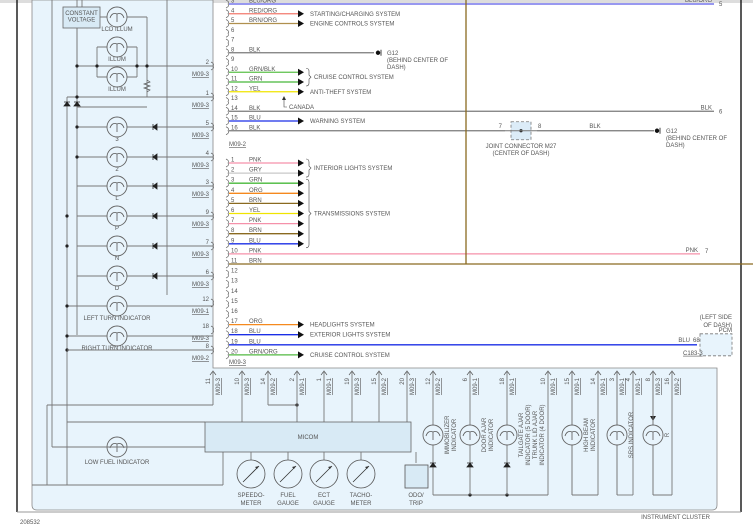  Describe the element at coordinates (288, 474) in the screenshot. I see `gauge-needle` at that location.